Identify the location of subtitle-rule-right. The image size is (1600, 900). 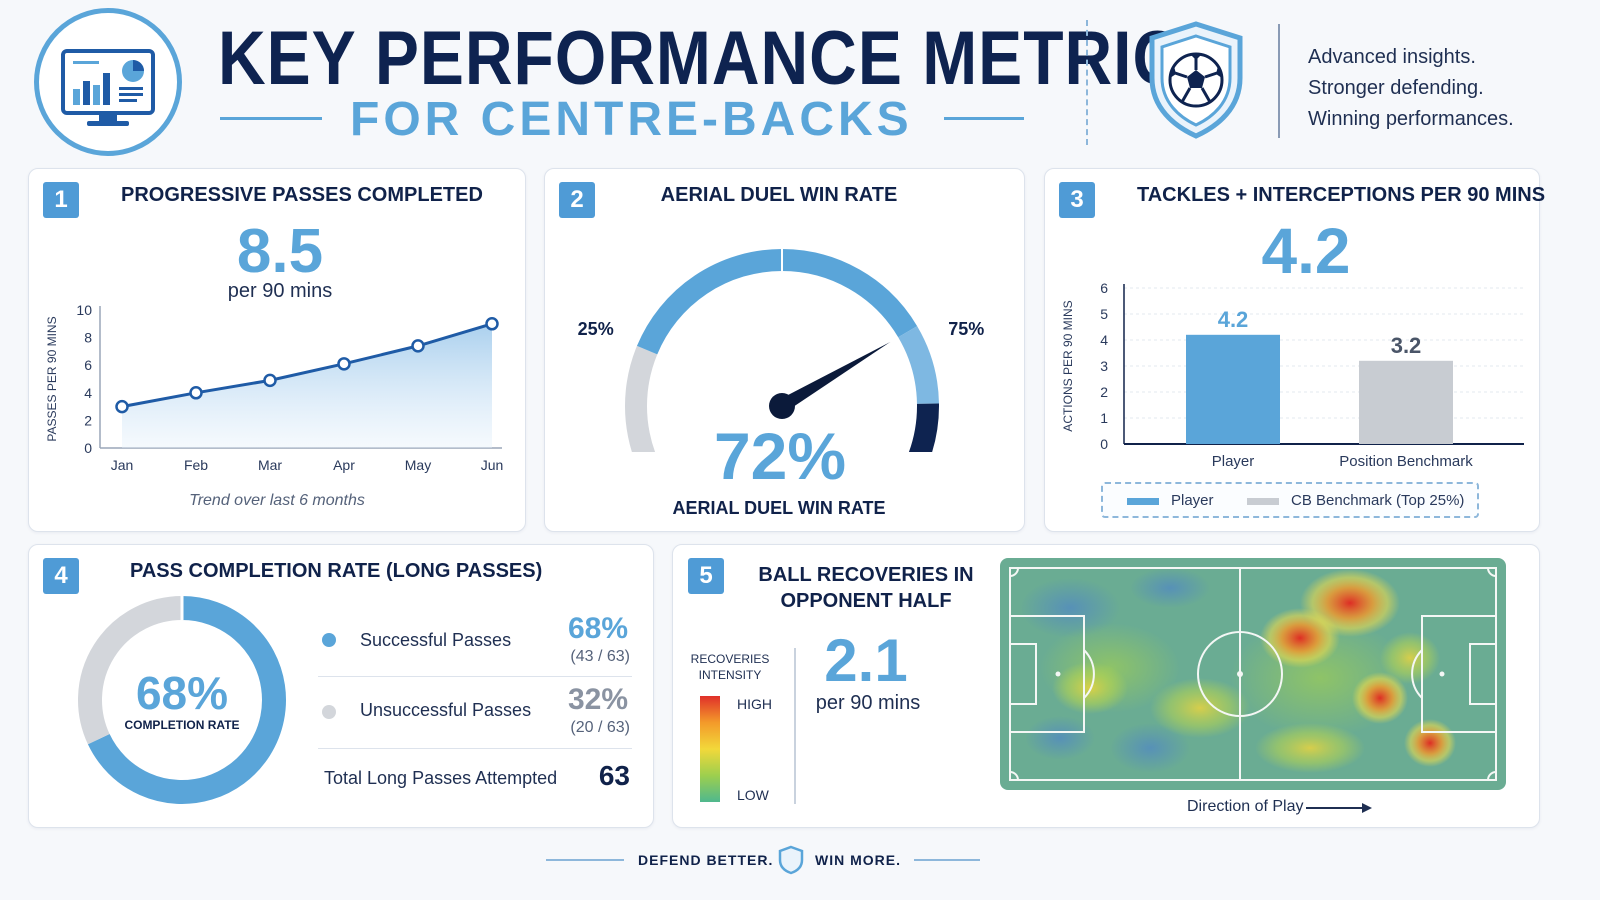
(984, 118).